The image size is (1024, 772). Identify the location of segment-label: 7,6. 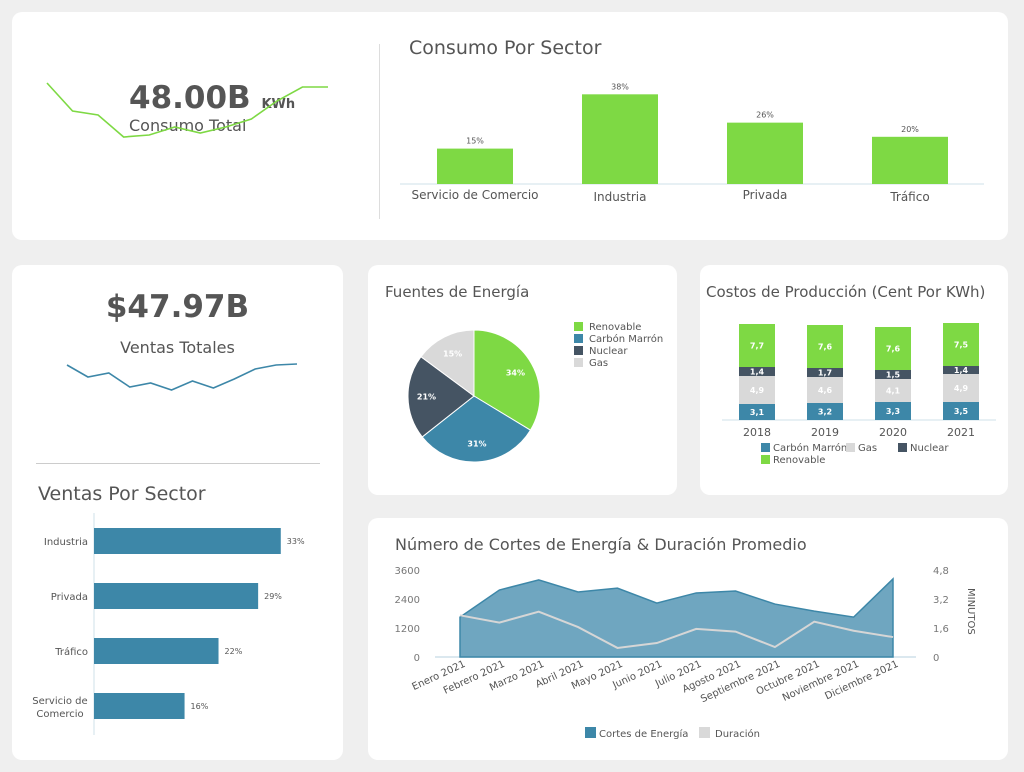
(825, 347).